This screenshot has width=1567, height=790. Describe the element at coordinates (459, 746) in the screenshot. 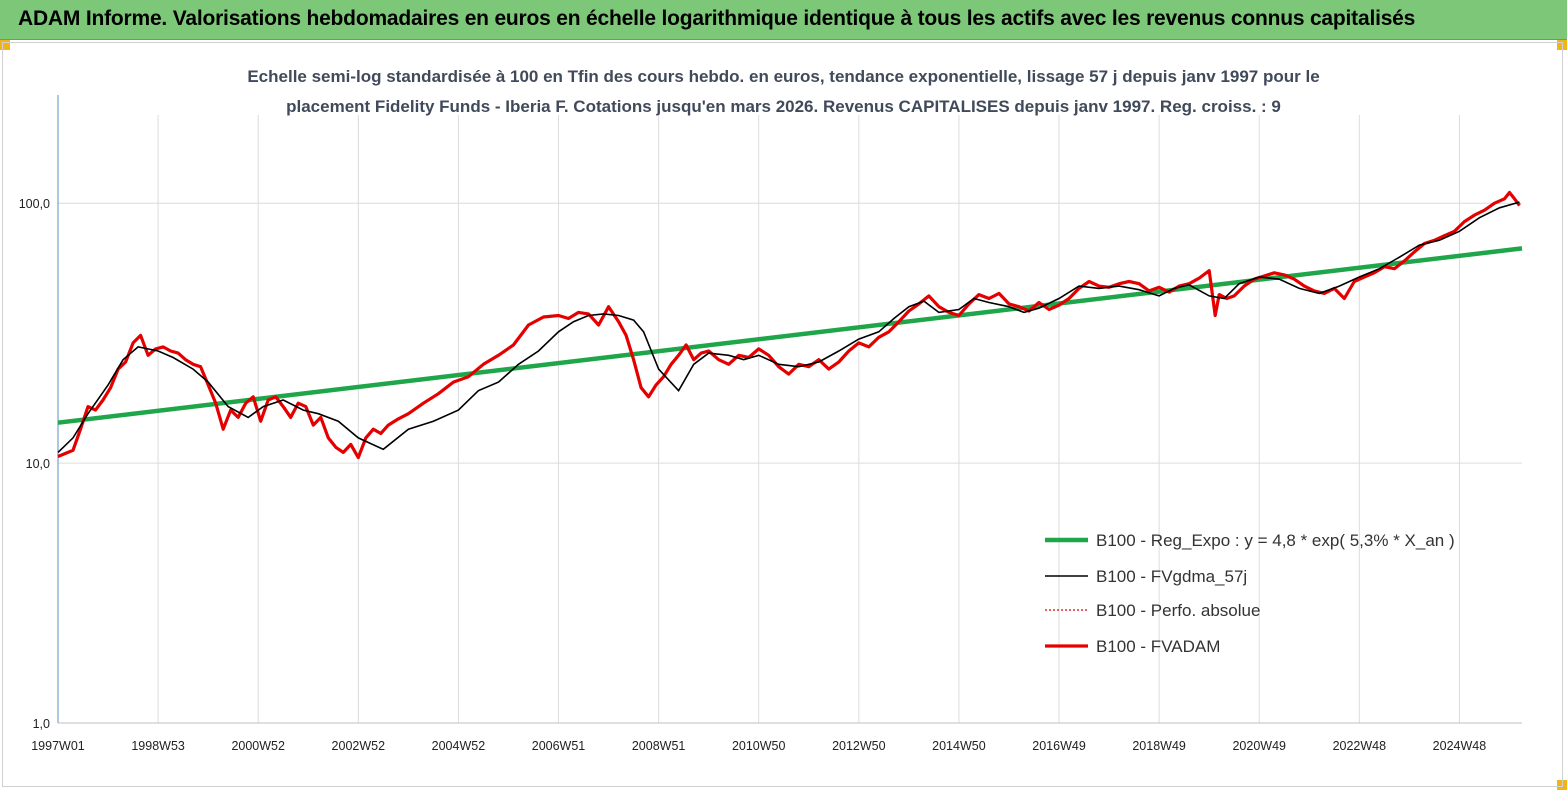

I see `x-tick-label: 2004W52` at that location.